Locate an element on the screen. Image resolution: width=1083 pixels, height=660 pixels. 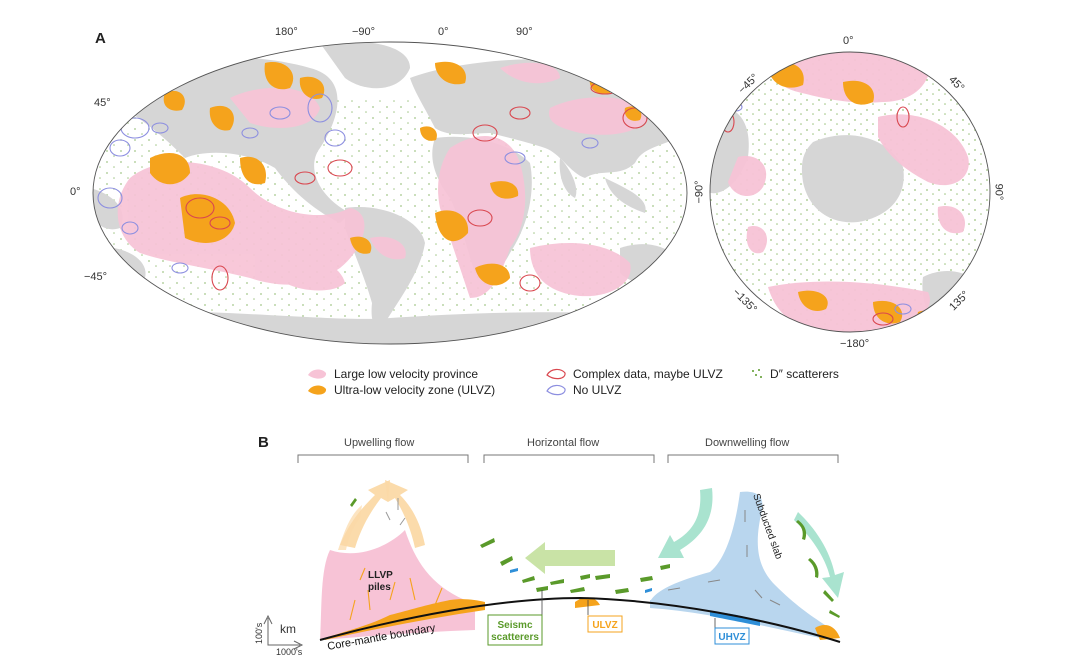
llvp-piles-label-2: piles is located at coordinates (379, 587).